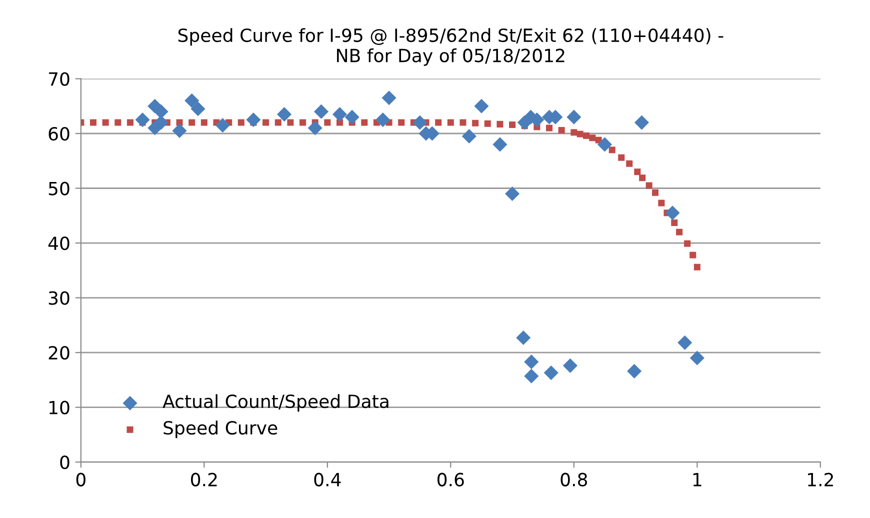 This screenshot has height=518, width=870. What do you see at coordinates (60, 407) in the screenshot?
I see `y-tick-label: 10` at bounding box center [60, 407].